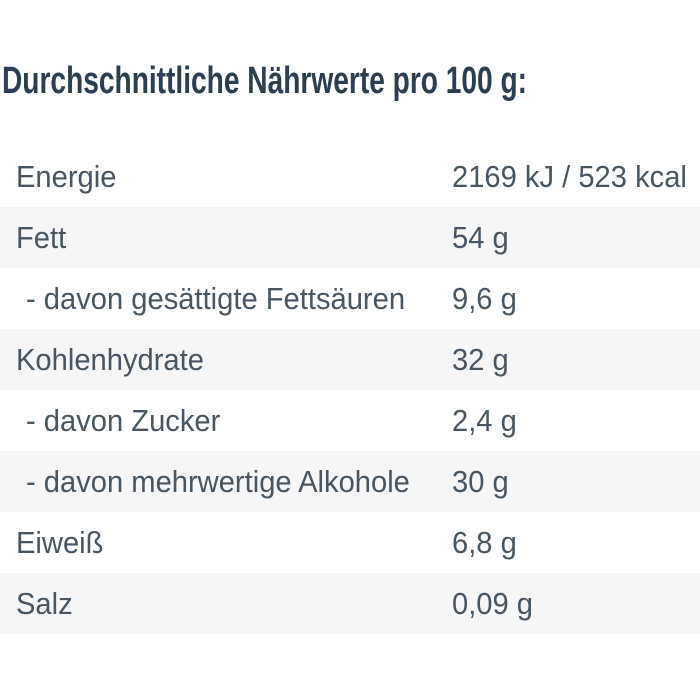 Image resolution: width=700 pixels, height=700 pixels. Describe the element at coordinates (216, 298) in the screenshot. I see `nutrient-sublabel: - davon gesättigte Fettsäuren` at that location.